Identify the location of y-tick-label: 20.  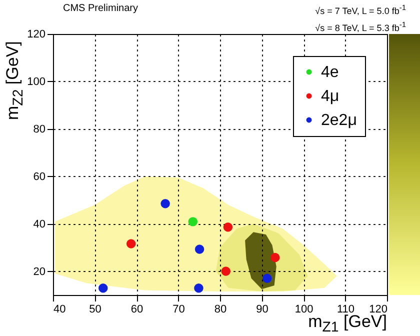
(39, 272).